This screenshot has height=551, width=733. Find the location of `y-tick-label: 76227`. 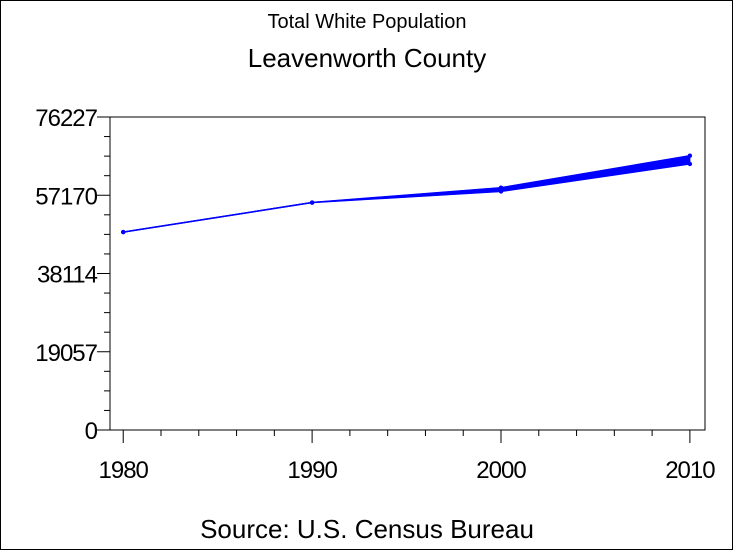

y-tick-label: 76227 is located at coordinates (66, 118).